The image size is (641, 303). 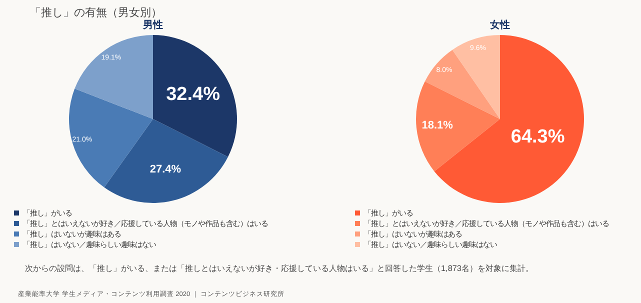 I want to click on chart-subtitle: 男性, so click(x=152, y=25).